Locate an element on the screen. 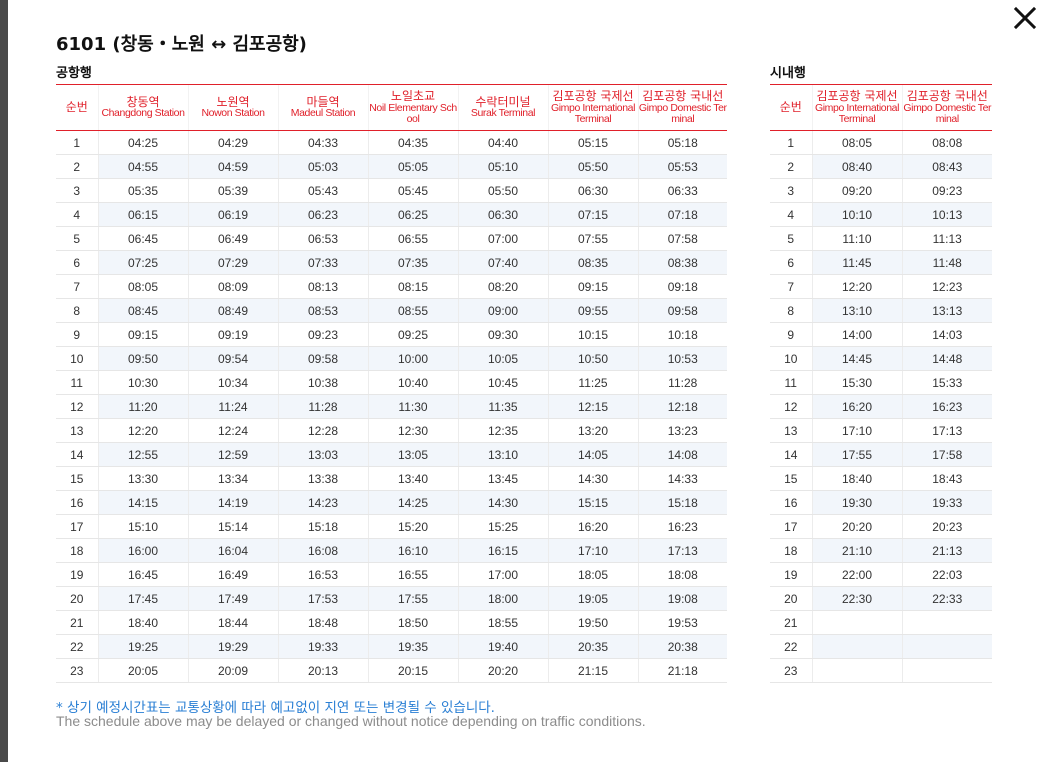  time-cell: 06:25 is located at coordinates (412, 214).